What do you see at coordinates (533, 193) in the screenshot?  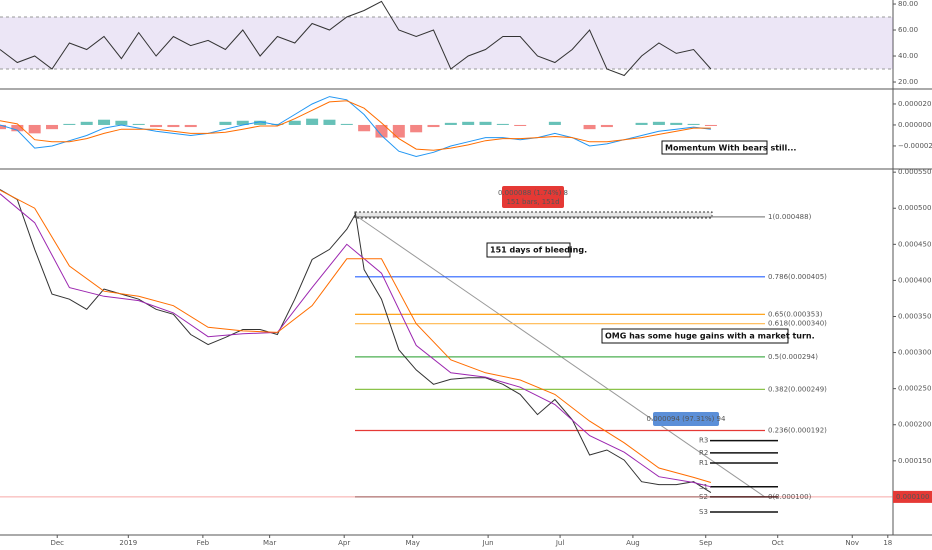 I see `measure-label: 0.000088 (1.74%) 8` at bounding box center [533, 193].